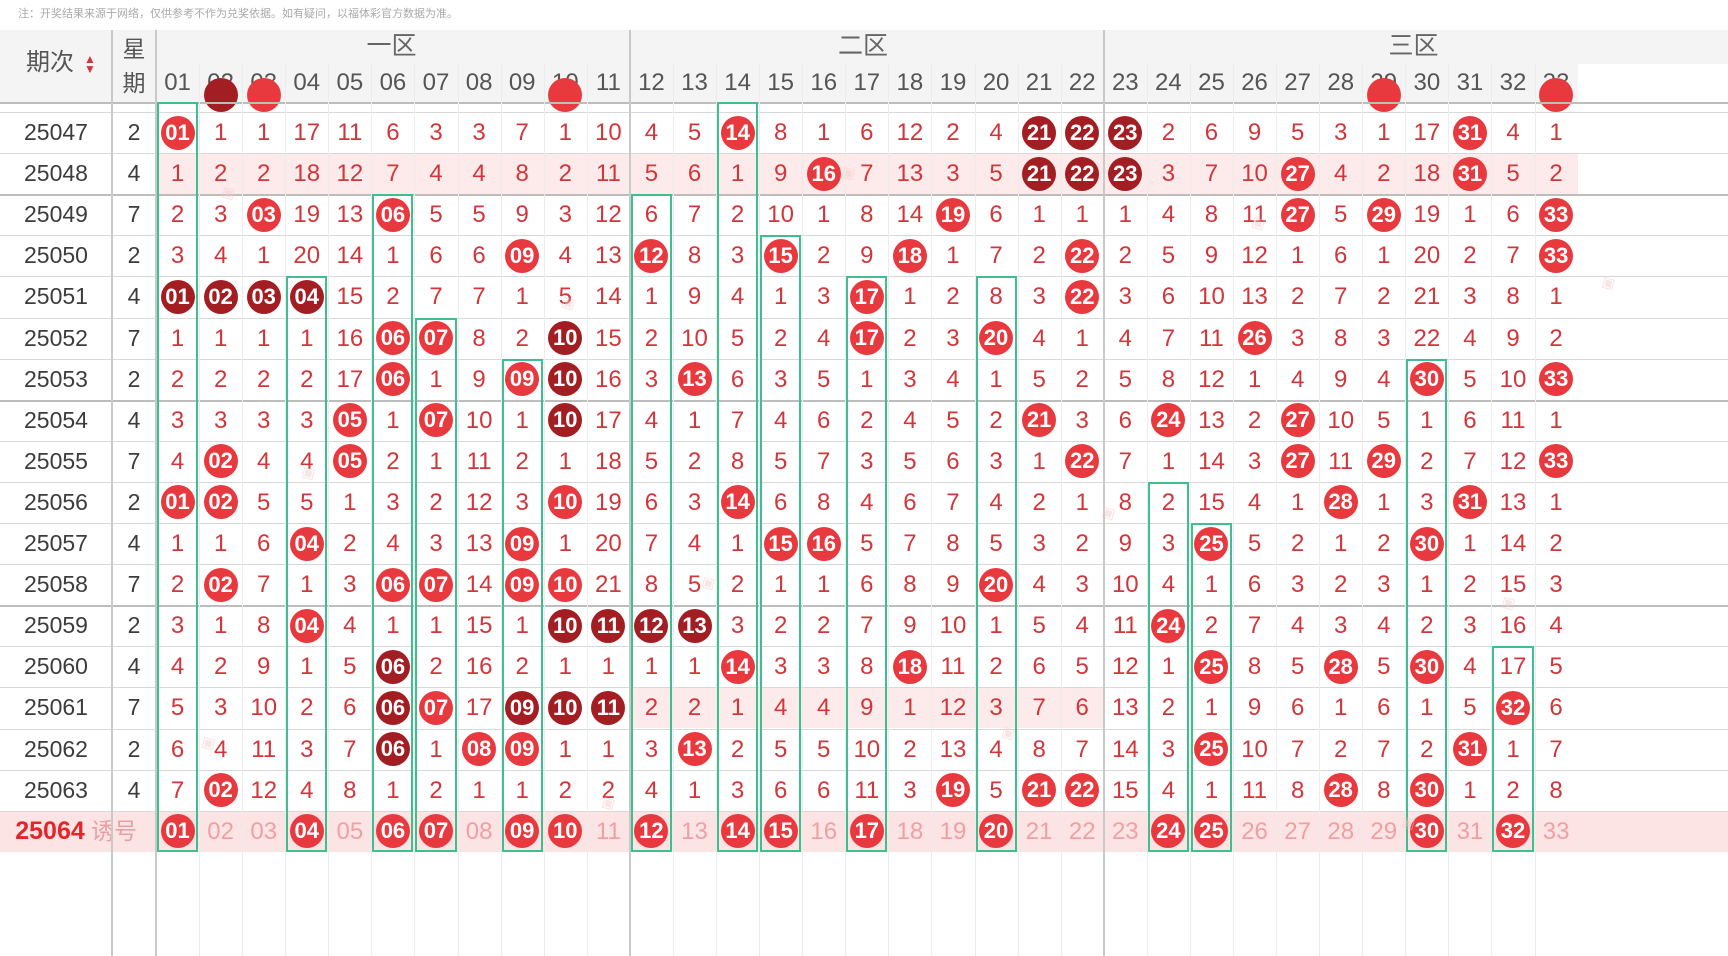  I want to click on selected-ball: 17, so click(866, 831).